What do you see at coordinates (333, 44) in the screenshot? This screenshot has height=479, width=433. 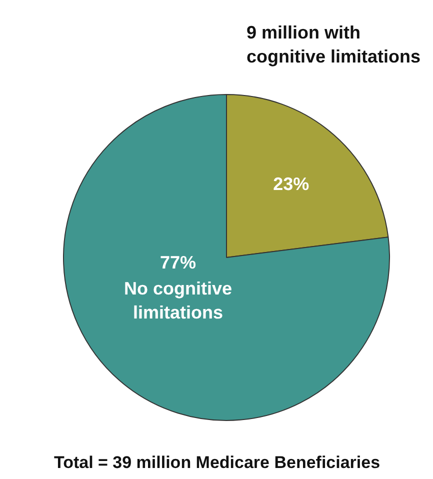 I see `slice-label: 9 million with cognitive limitations` at bounding box center [333, 44].